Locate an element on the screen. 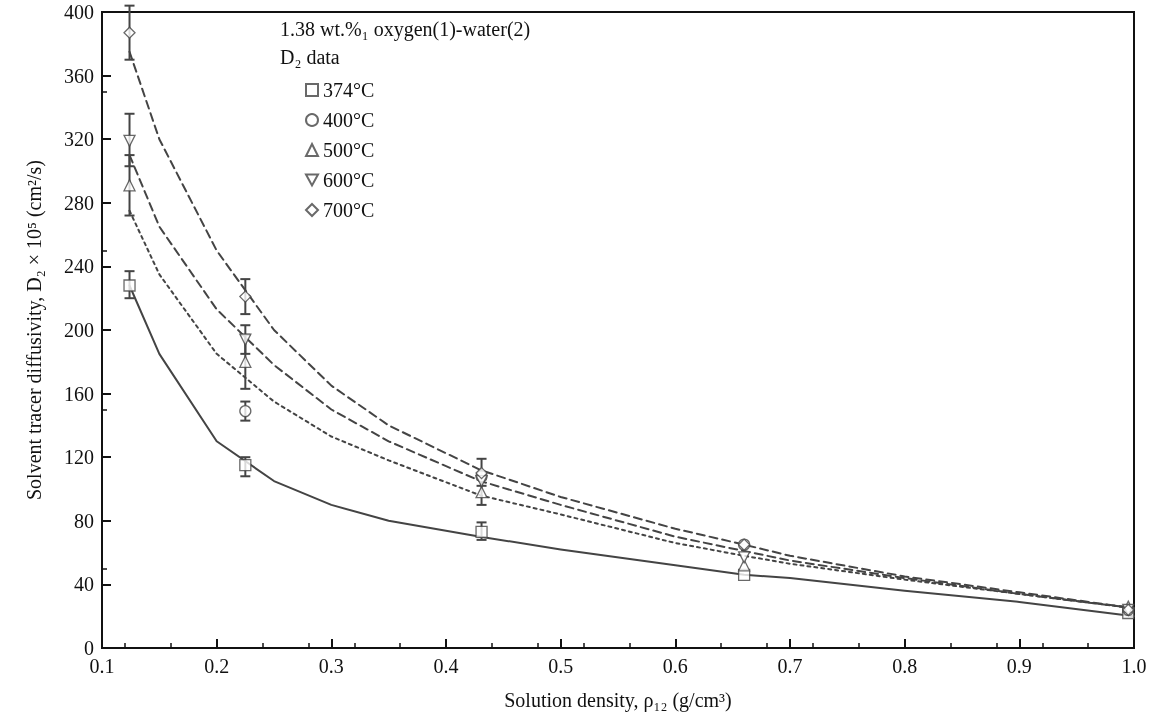 This screenshot has width=1156, height=715. legend-label: 374°C is located at coordinates (349, 90).